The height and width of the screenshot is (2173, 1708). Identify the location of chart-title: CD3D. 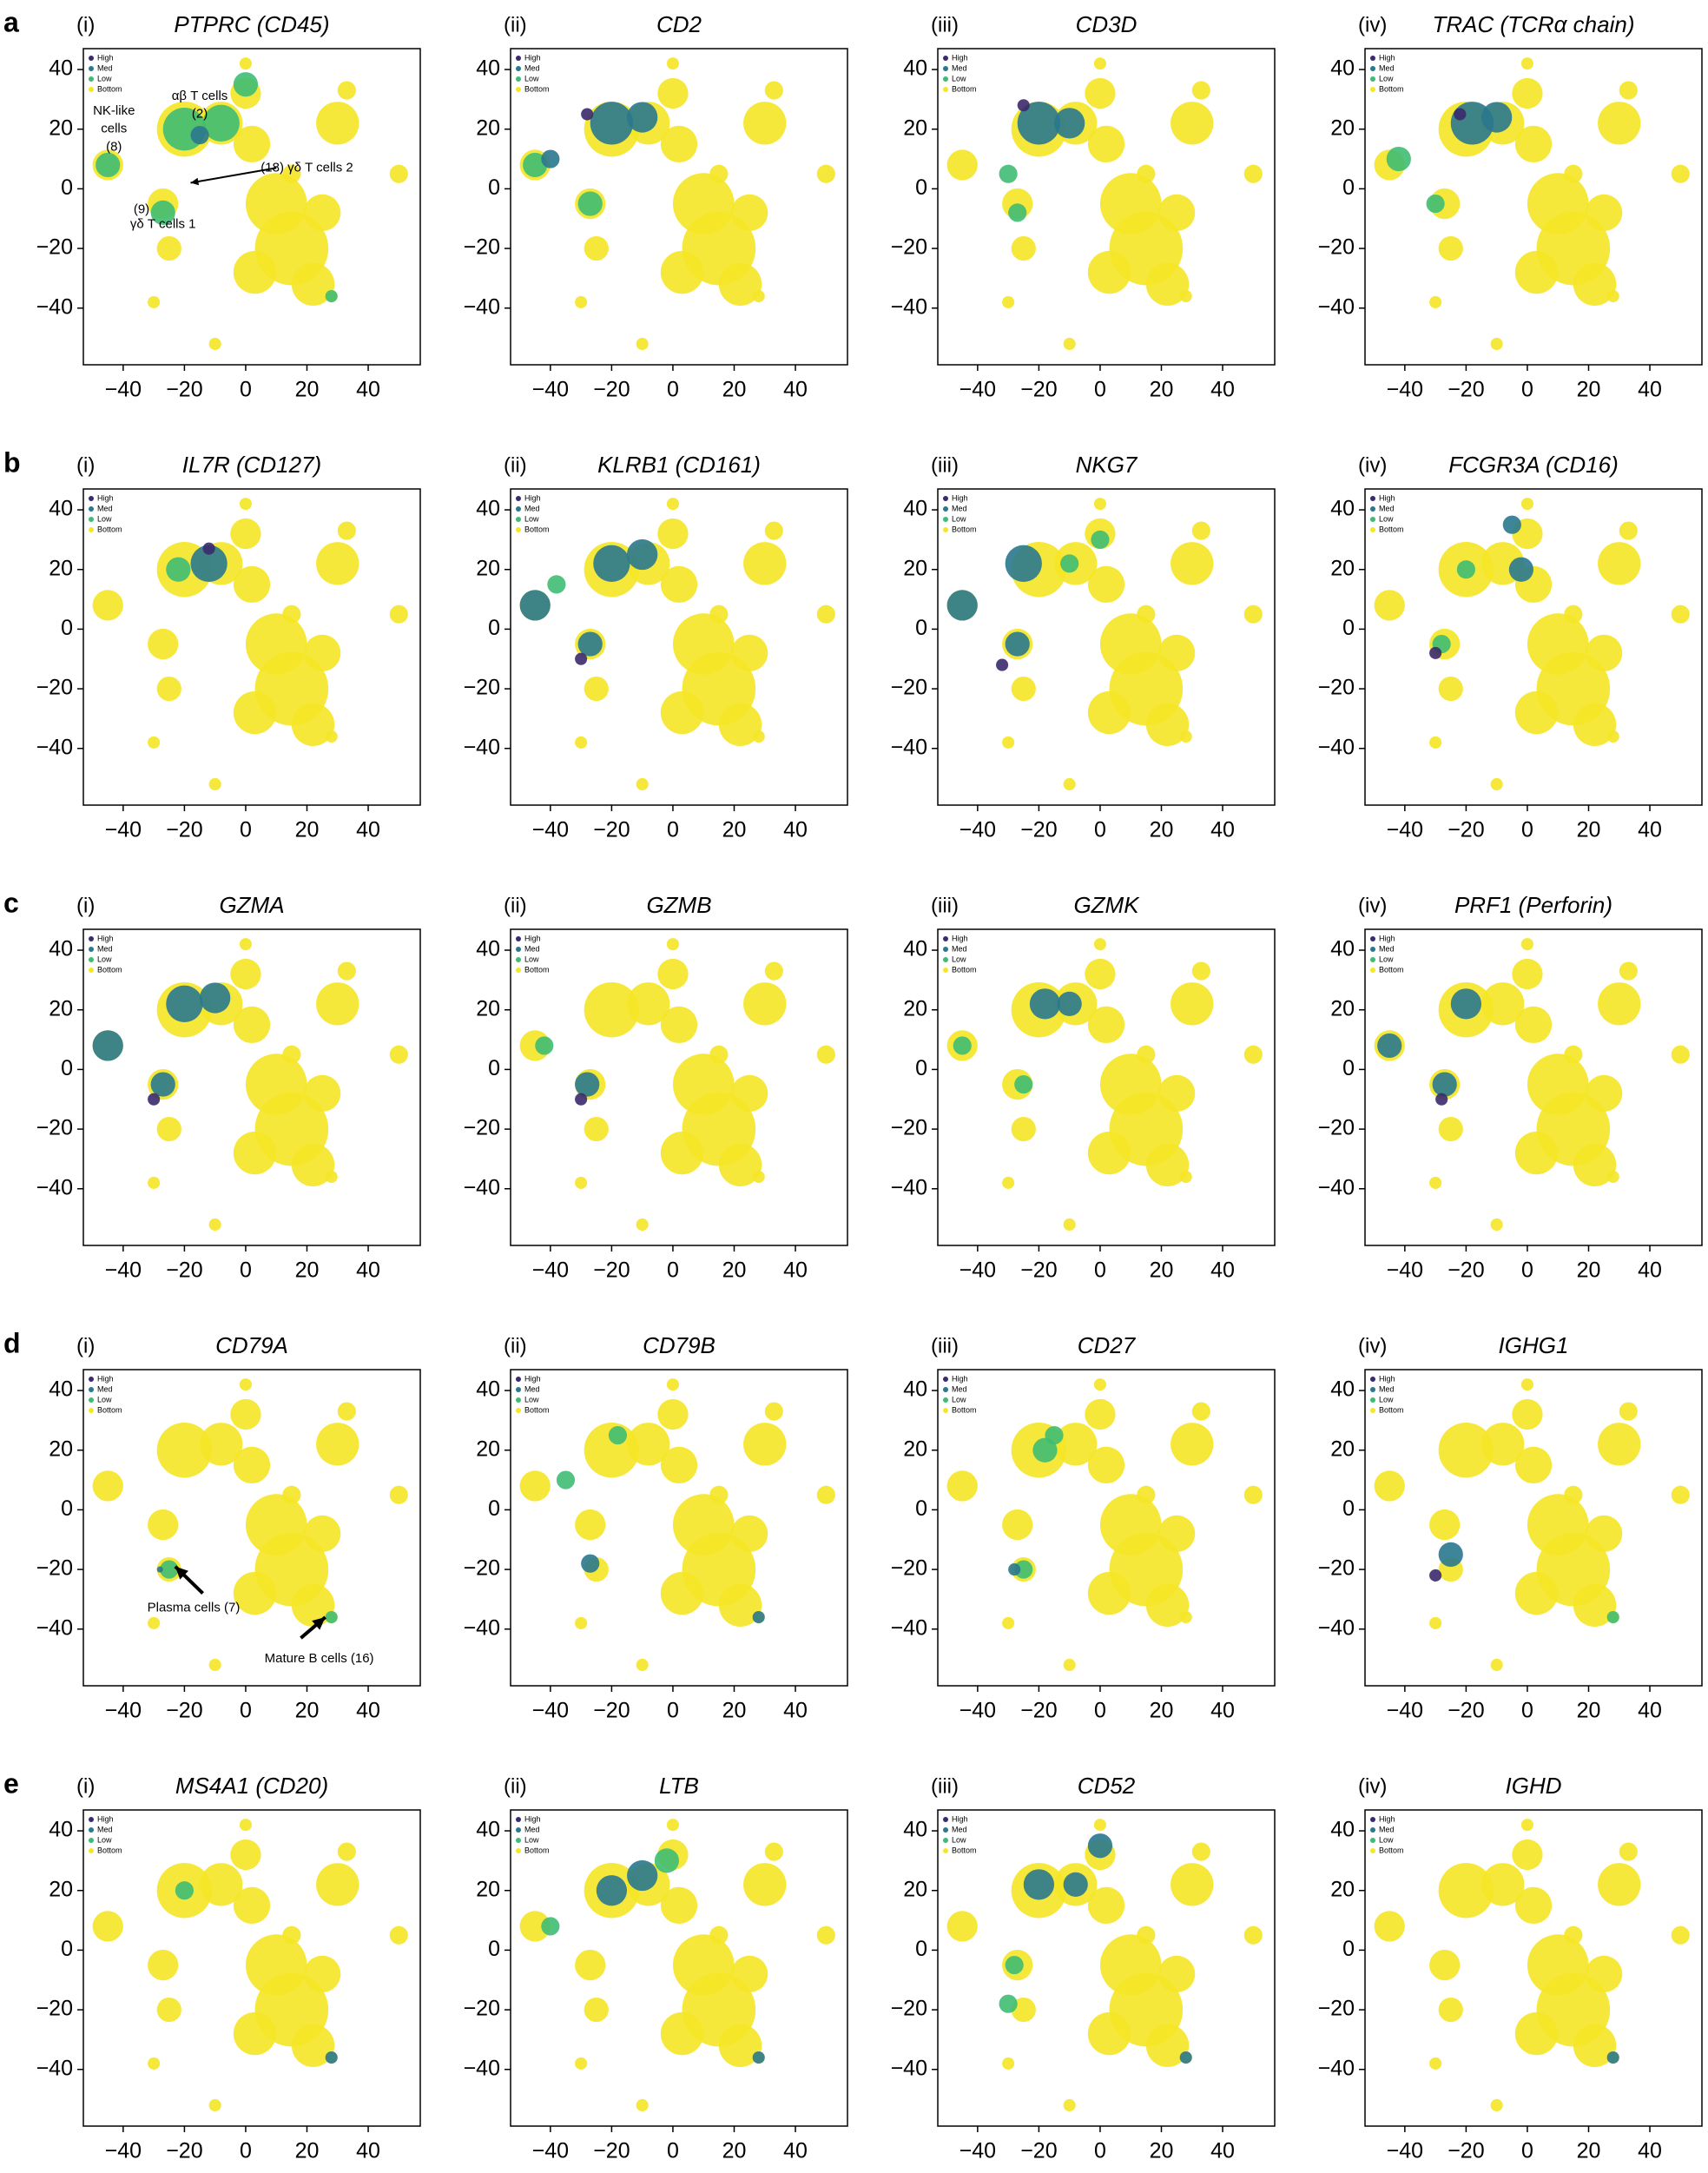
(1107, 24).